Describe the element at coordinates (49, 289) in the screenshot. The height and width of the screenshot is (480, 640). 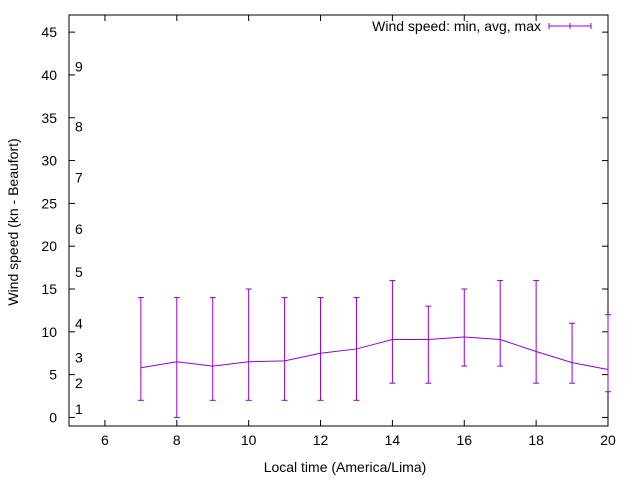
I see `y-tick-label: 15` at that location.